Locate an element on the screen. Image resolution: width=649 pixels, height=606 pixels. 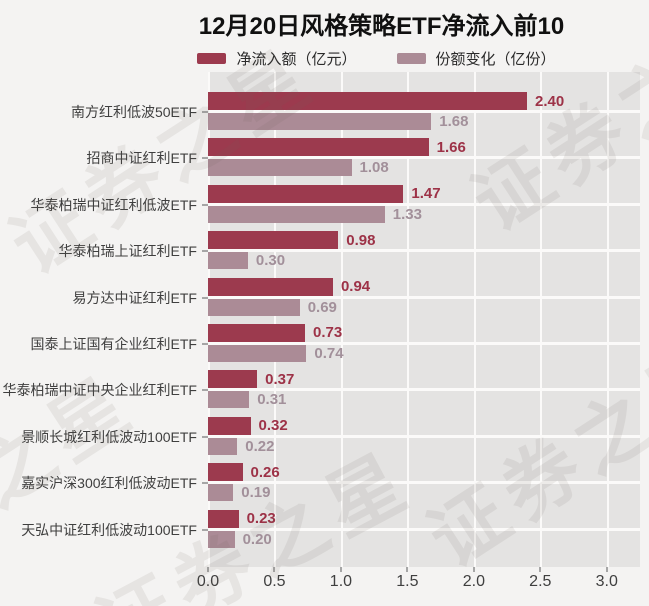
bar-group: 0.73 0.74 is located at coordinates (424, 343).